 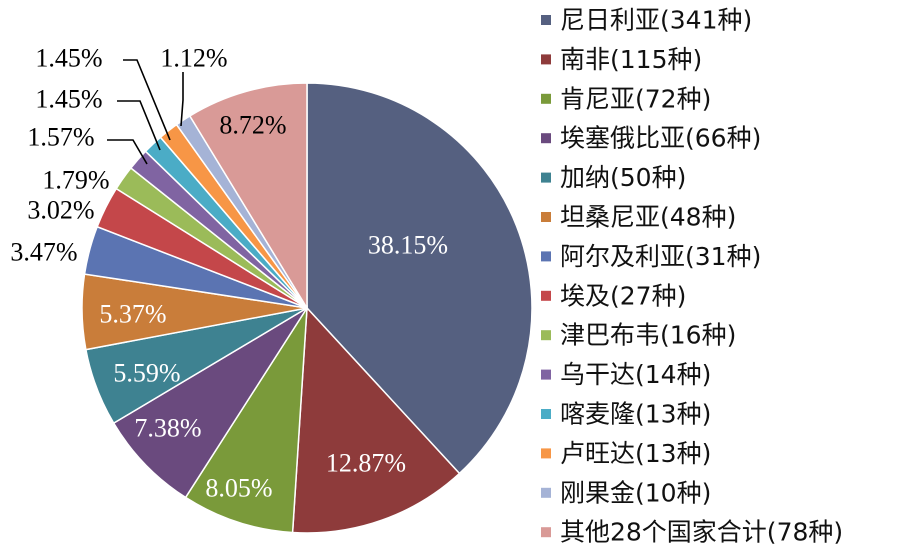 What do you see at coordinates (132, 314) in the screenshot?
I see `slice-pct-label: 5.37%` at bounding box center [132, 314].